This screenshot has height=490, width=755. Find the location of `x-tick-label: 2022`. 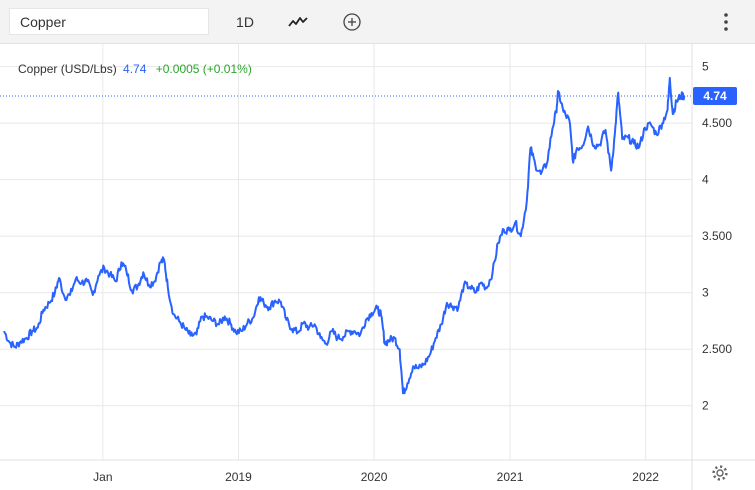

x-tick-label: 2022 is located at coordinates (645, 477).